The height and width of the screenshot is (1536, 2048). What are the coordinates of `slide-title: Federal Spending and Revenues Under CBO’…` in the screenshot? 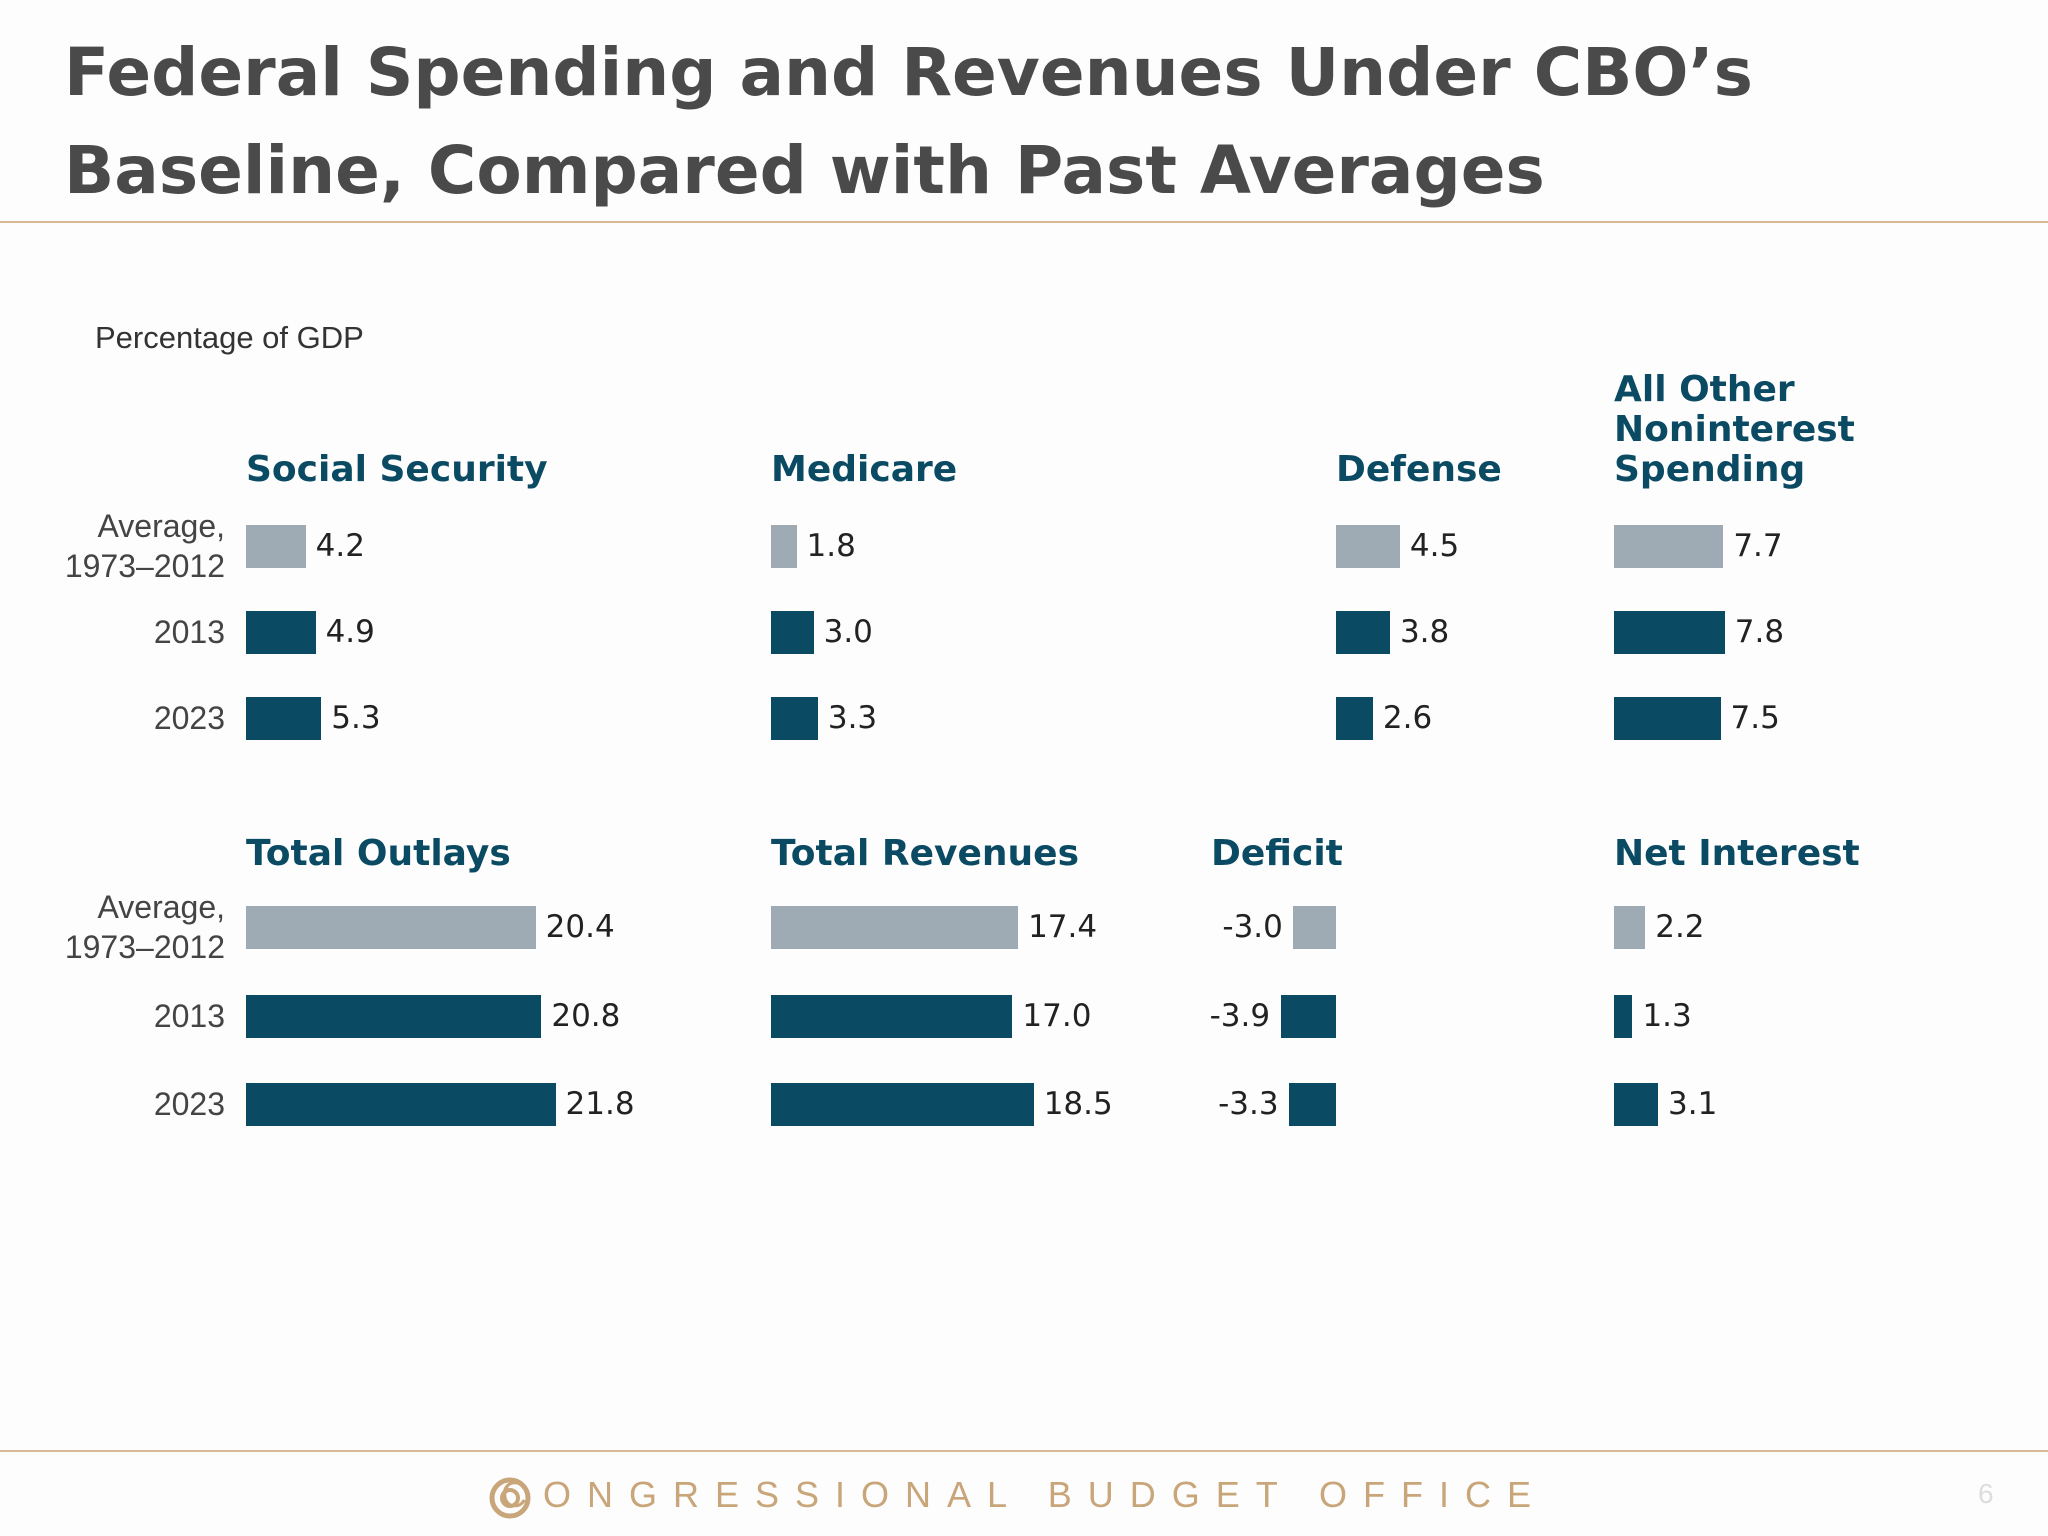 It's located at (908, 121).